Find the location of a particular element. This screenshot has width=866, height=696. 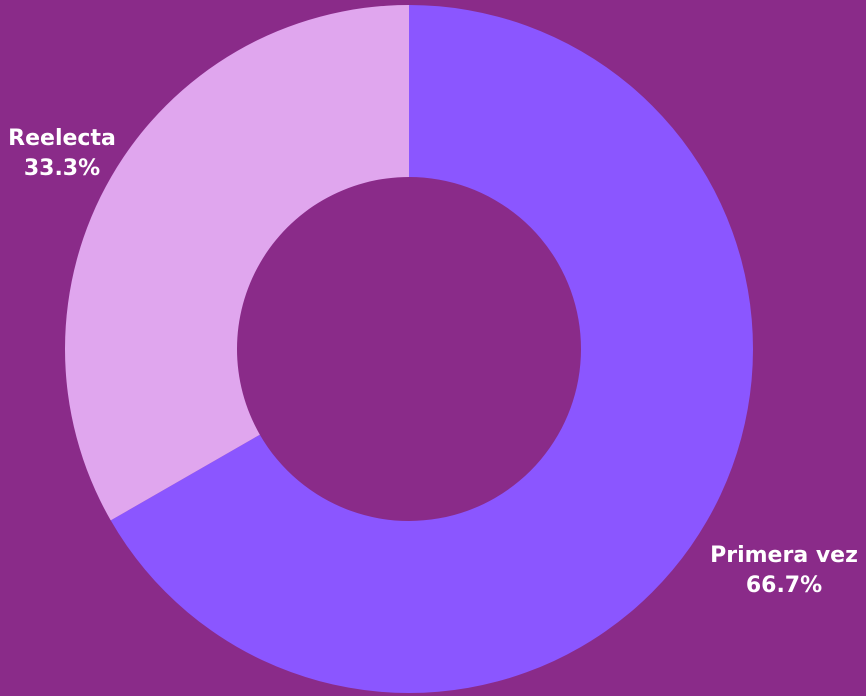

slice-label-reelecta: Reelecta is located at coordinates (62, 138).